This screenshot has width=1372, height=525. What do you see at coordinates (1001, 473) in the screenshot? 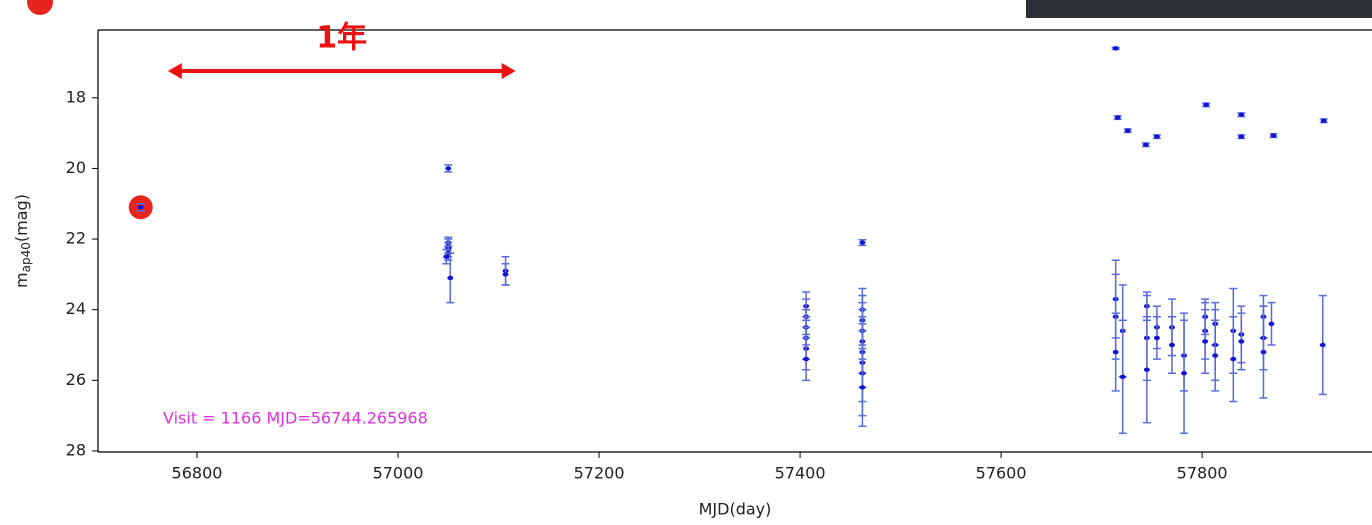
I see `x-tick-label: 57600` at bounding box center [1001, 473].